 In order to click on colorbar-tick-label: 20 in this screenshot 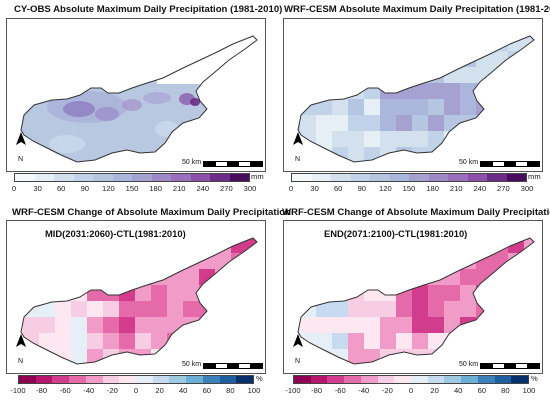, I will do `click(159, 390)`.